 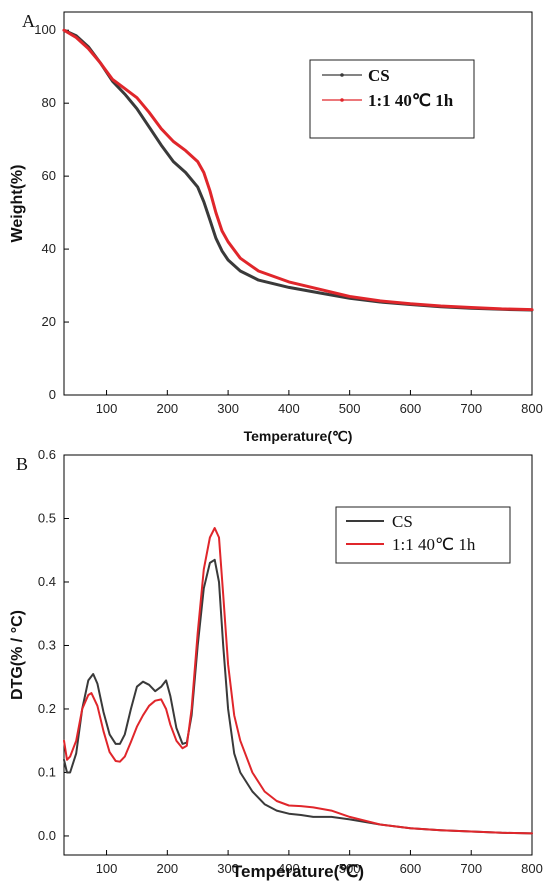 What do you see at coordinates (411, 100) in the screenshot?
I see `panel-a-legend-label-treated: 1:1 40℃ 1h` at bounding box center [411, 100].